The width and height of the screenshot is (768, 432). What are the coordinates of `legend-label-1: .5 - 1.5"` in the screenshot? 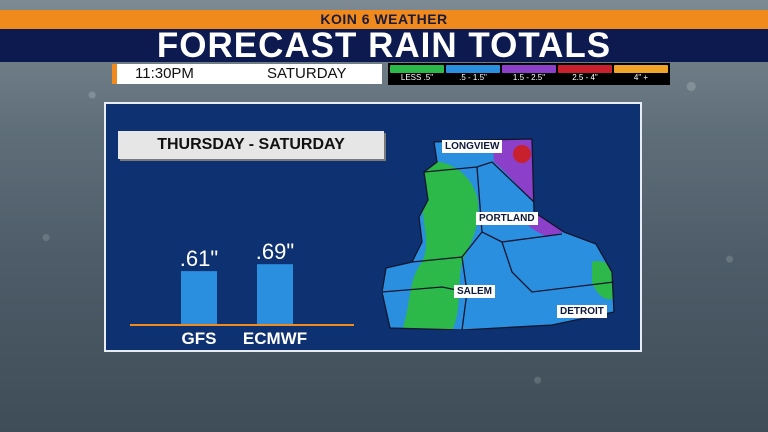 It's located at (473, 77).